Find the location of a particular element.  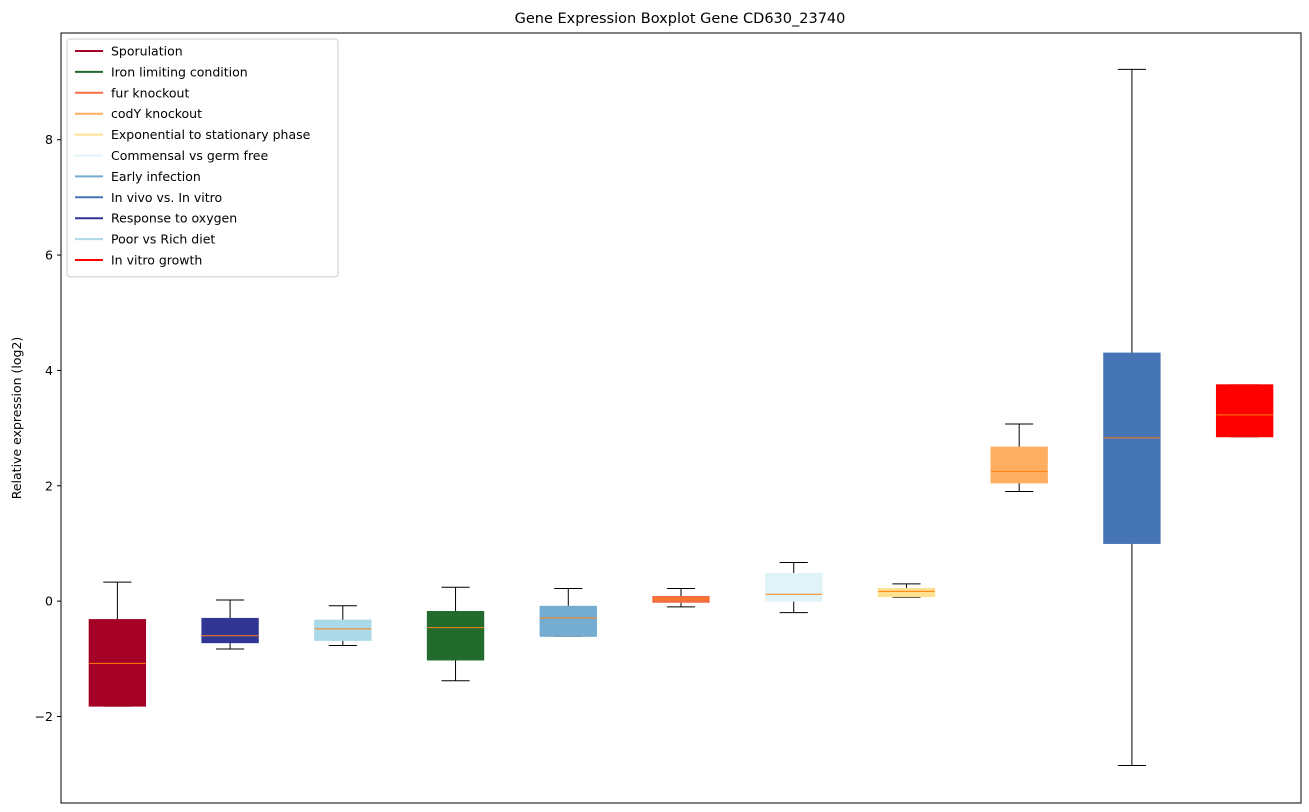

legend-item: Sporulation is located at coordinates (129, 51).